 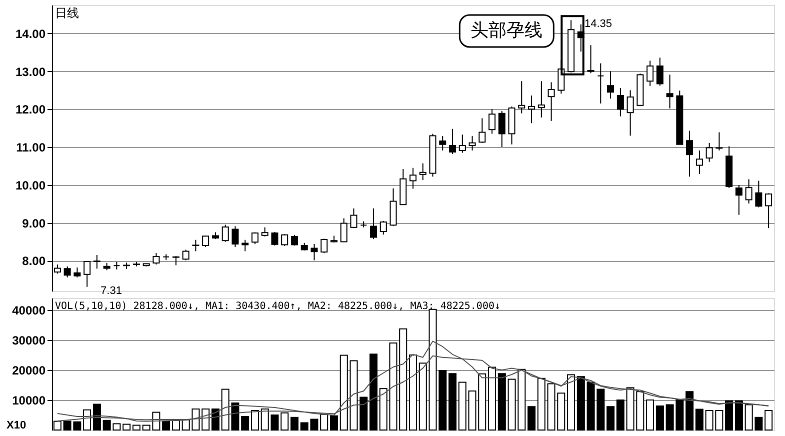 I want to click on y-tick-label: 14.00, so click(x=30, y=33).